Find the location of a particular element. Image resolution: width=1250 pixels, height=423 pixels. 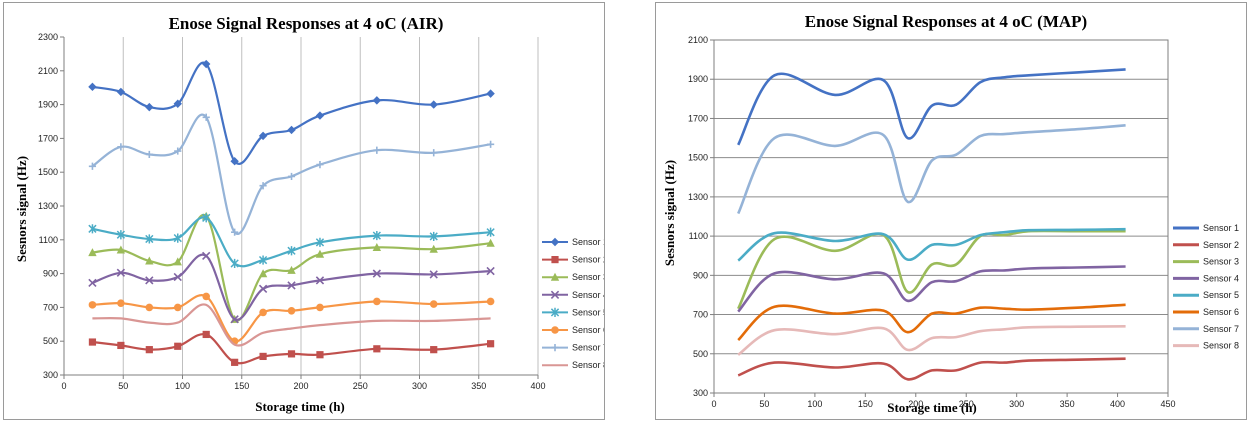

legend-item: Sensor 3 is located at coordinates (573, 277).